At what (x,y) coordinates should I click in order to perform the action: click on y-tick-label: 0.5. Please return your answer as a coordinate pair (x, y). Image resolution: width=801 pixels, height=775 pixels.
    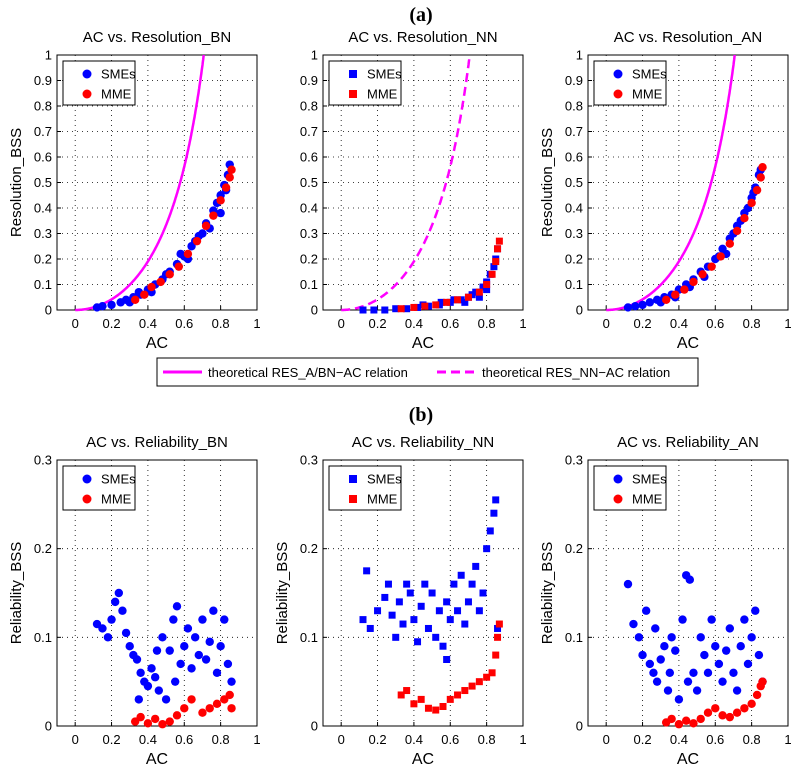
    Looking at the image, I should click on (43, 182).